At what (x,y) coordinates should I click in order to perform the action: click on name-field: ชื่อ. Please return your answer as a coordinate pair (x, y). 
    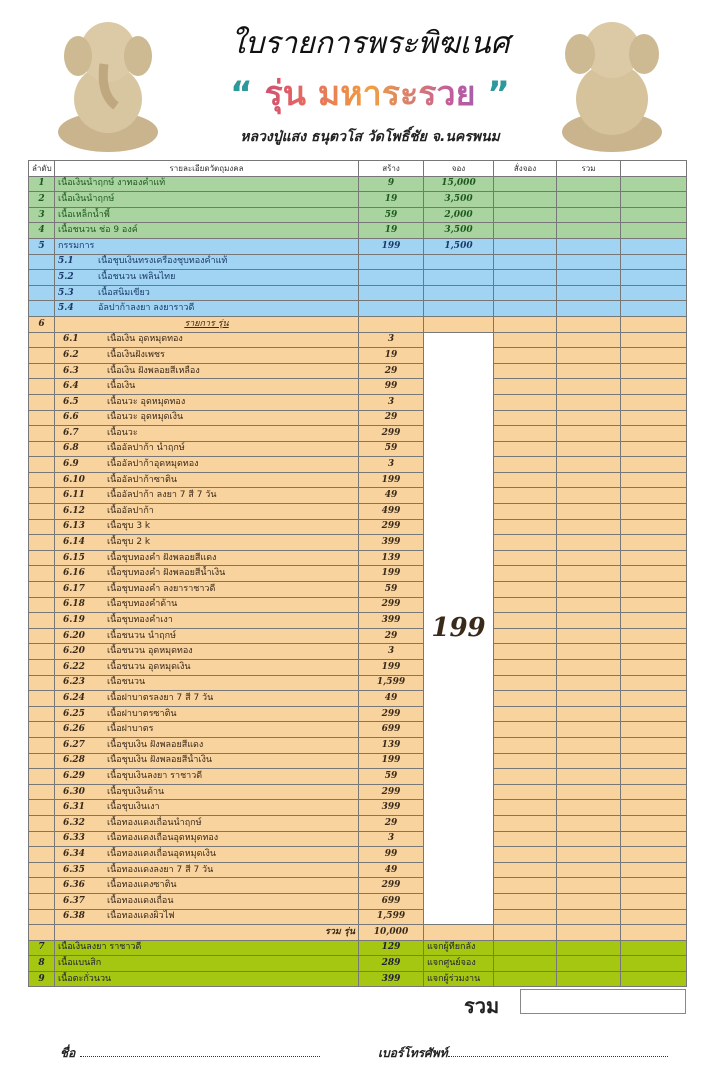
    Looking at the image, I should click on (190, 1053).